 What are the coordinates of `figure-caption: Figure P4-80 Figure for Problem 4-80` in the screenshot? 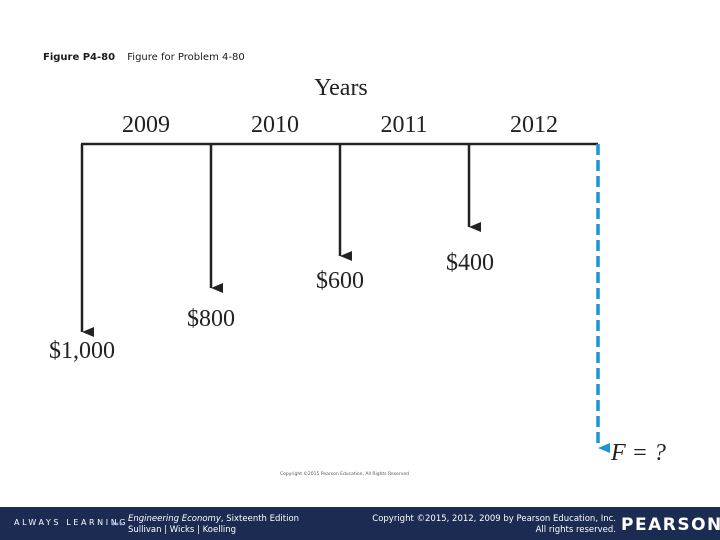 It's located at (144, 57).